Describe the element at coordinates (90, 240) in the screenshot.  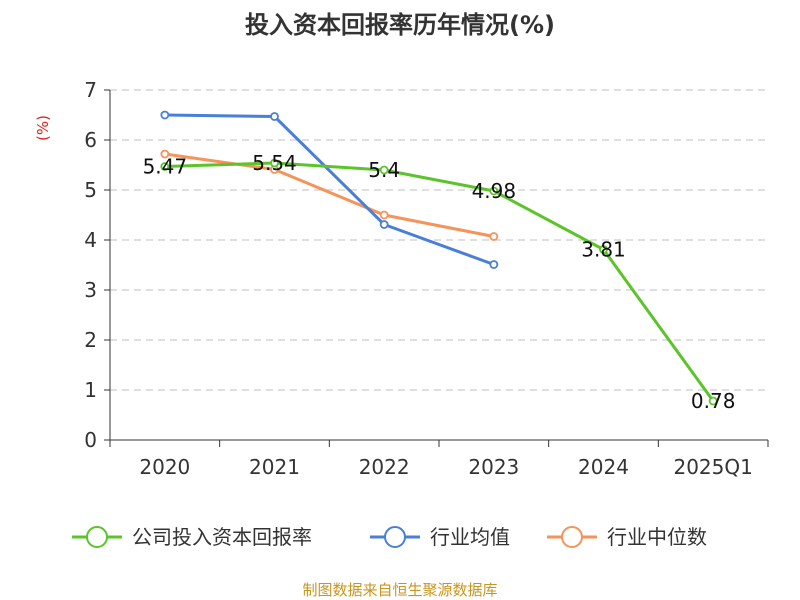
I see `y-tick-label: 4` at that location.